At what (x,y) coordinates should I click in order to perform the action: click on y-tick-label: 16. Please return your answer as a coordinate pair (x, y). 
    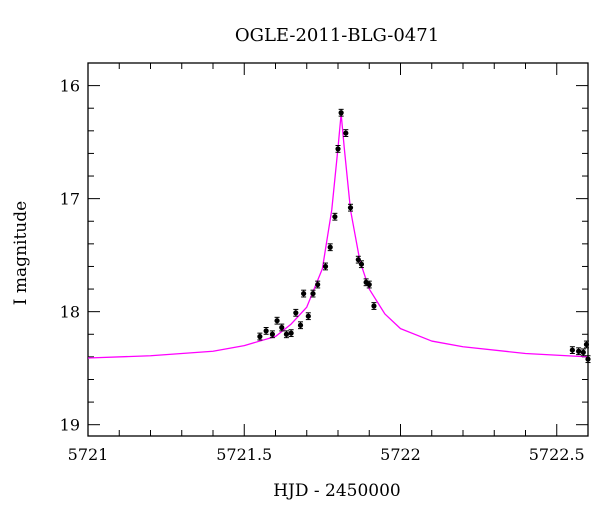
    Looking at the image, I should click on (70, 86).